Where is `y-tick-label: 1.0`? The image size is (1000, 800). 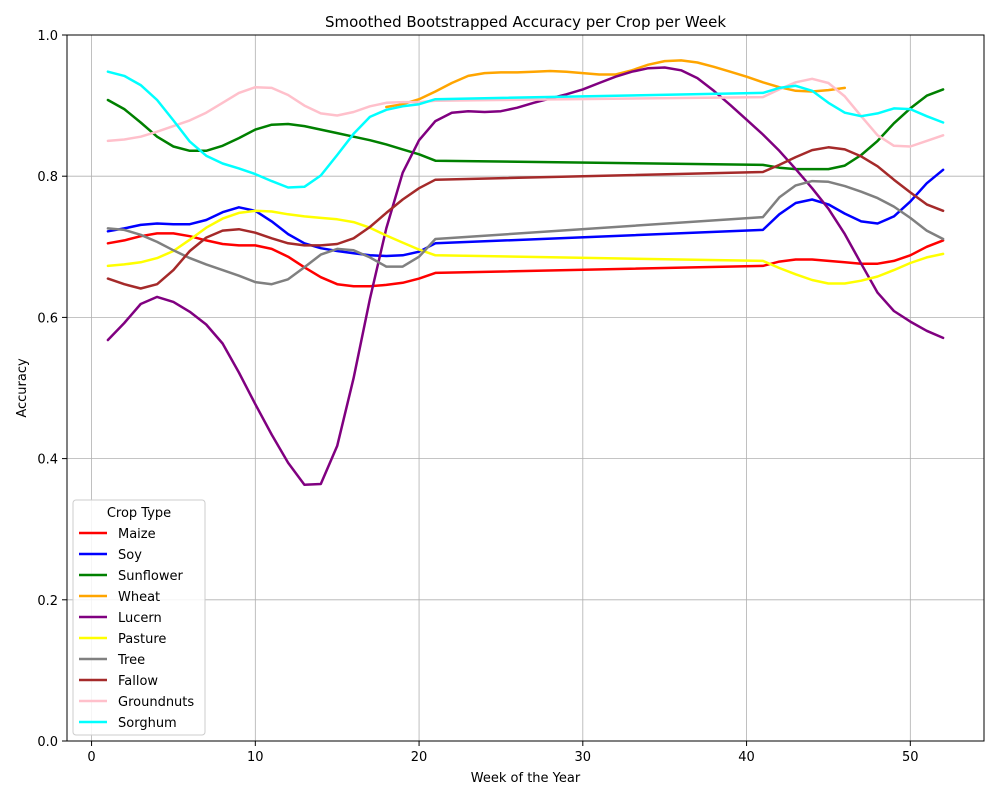
y-tick-label: 1.0 is located at coordinates (47, 36).